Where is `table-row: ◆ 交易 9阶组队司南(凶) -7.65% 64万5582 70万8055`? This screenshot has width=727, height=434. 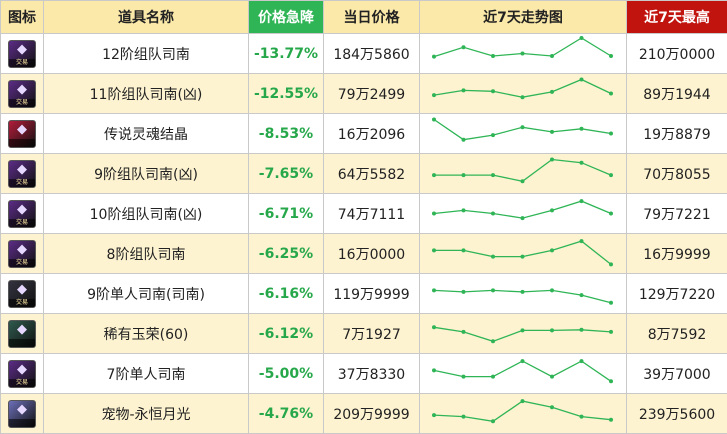
table-row: ◆ 交易 9阶组队司南(凶) -7.65% 64万5582 70万8055 is located at coordinates (363, 173).